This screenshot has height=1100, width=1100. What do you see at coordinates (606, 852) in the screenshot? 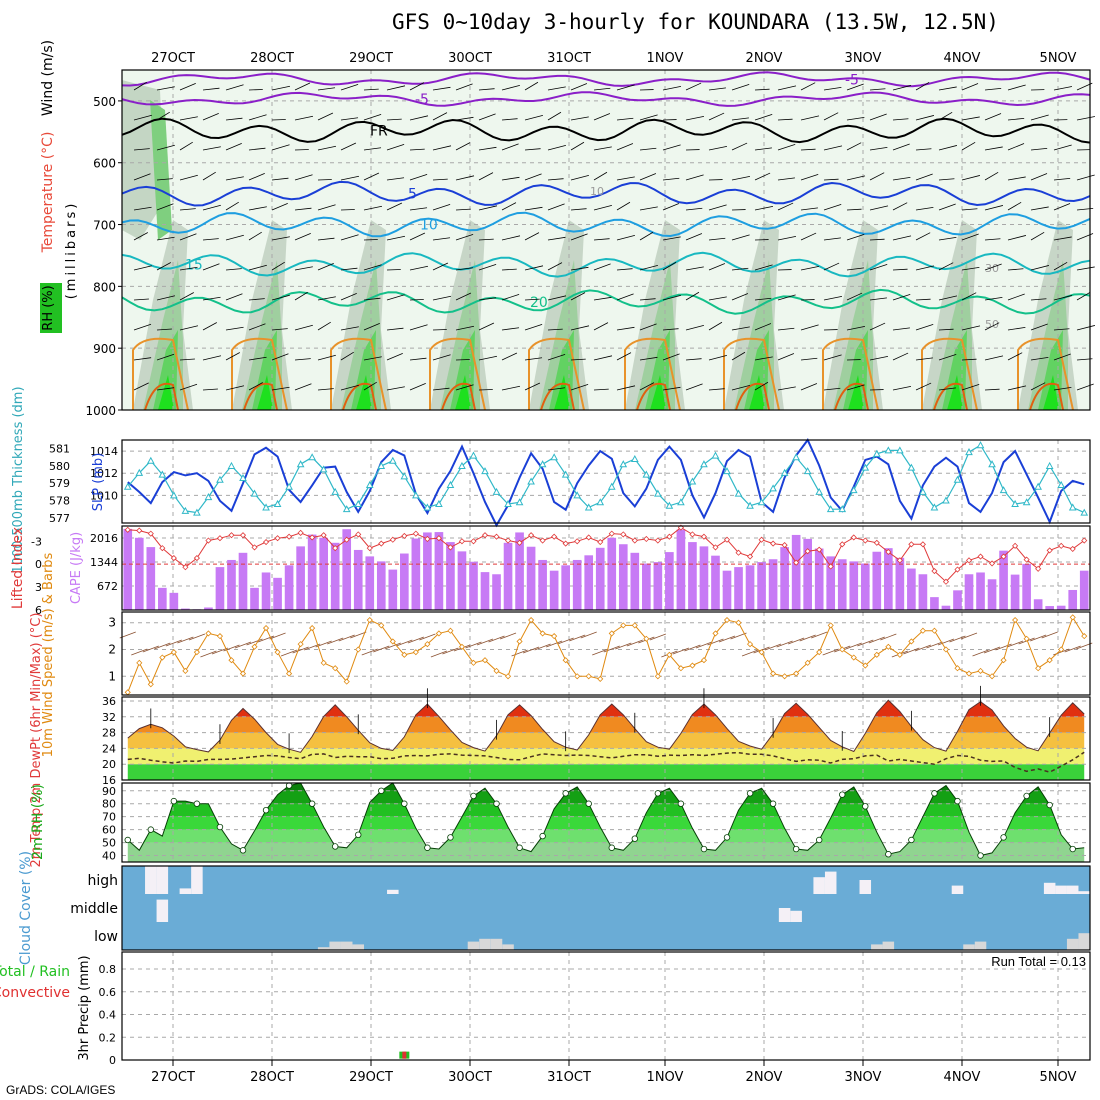
I see `rh-band` at bounding box center [606, 852].